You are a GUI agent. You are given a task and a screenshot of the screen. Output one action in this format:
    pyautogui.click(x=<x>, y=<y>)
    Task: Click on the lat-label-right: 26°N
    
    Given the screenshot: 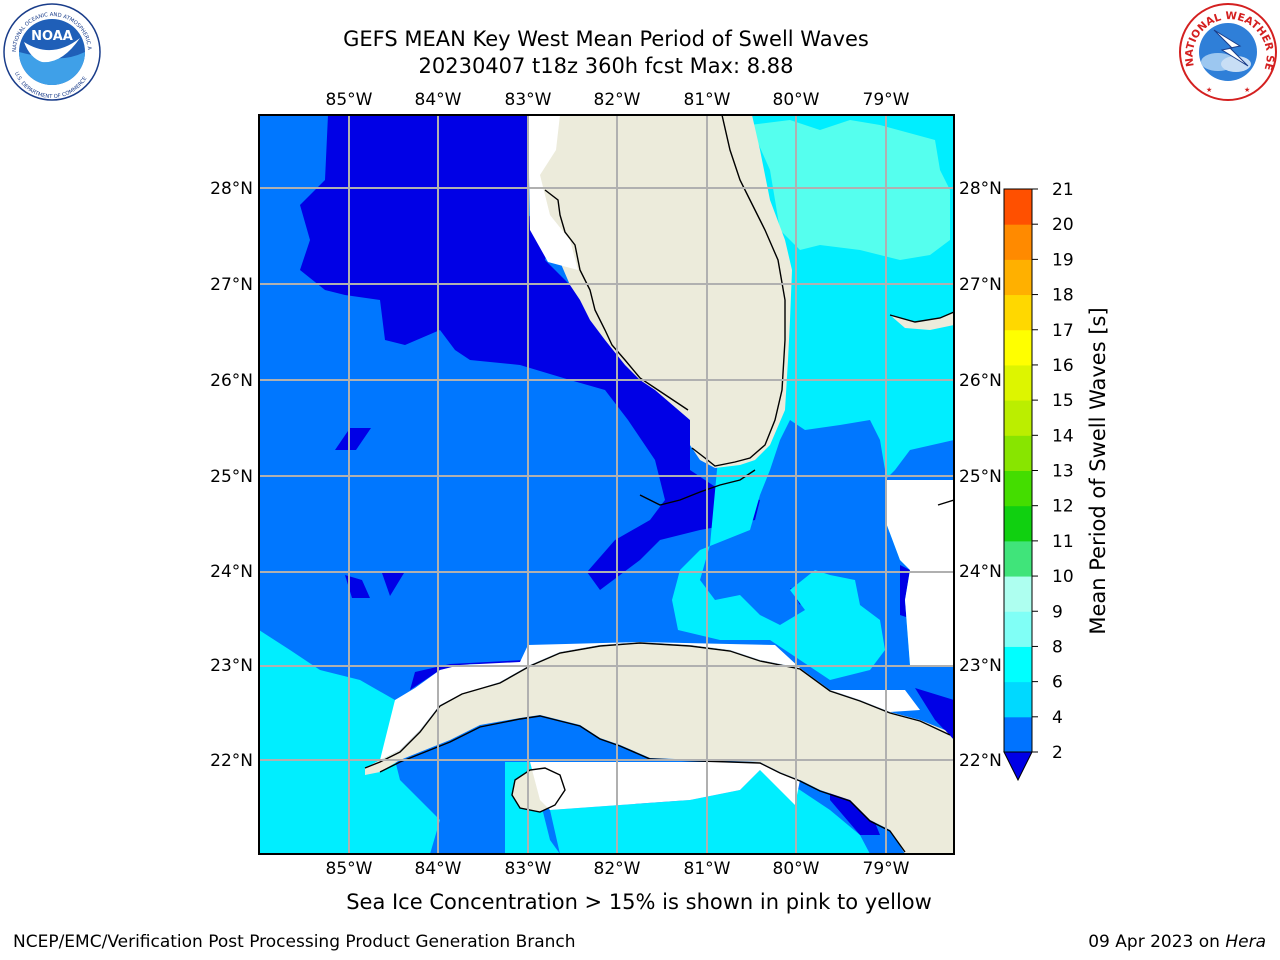 What is the action you would take?
    pyautogui.click(x=980, y=381)
    